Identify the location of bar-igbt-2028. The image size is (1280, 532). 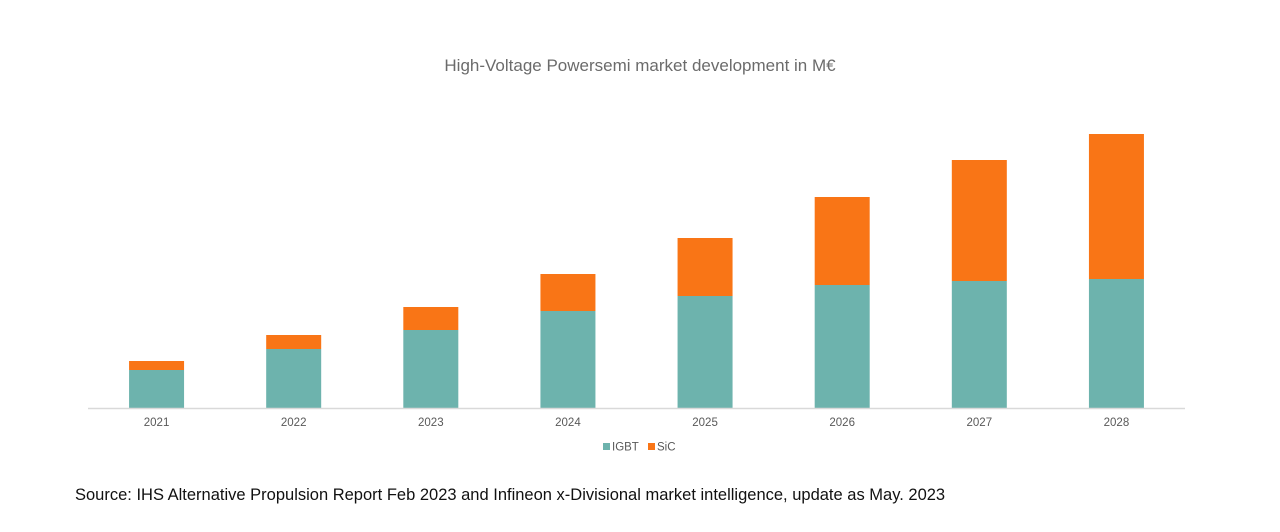
(1116, 343).